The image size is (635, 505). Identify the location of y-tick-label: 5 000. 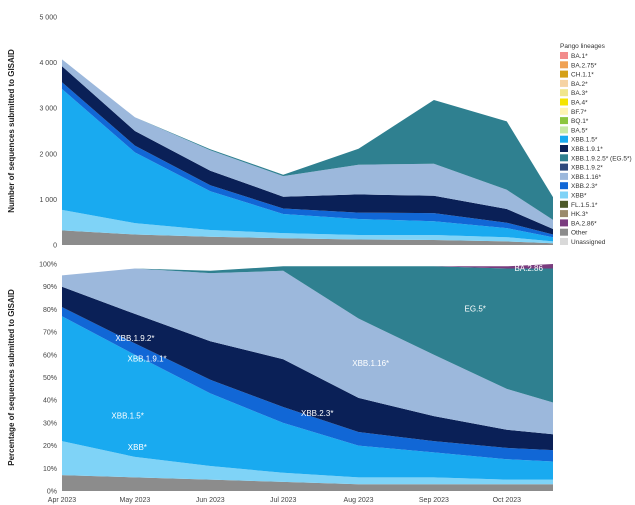
(48, 18).